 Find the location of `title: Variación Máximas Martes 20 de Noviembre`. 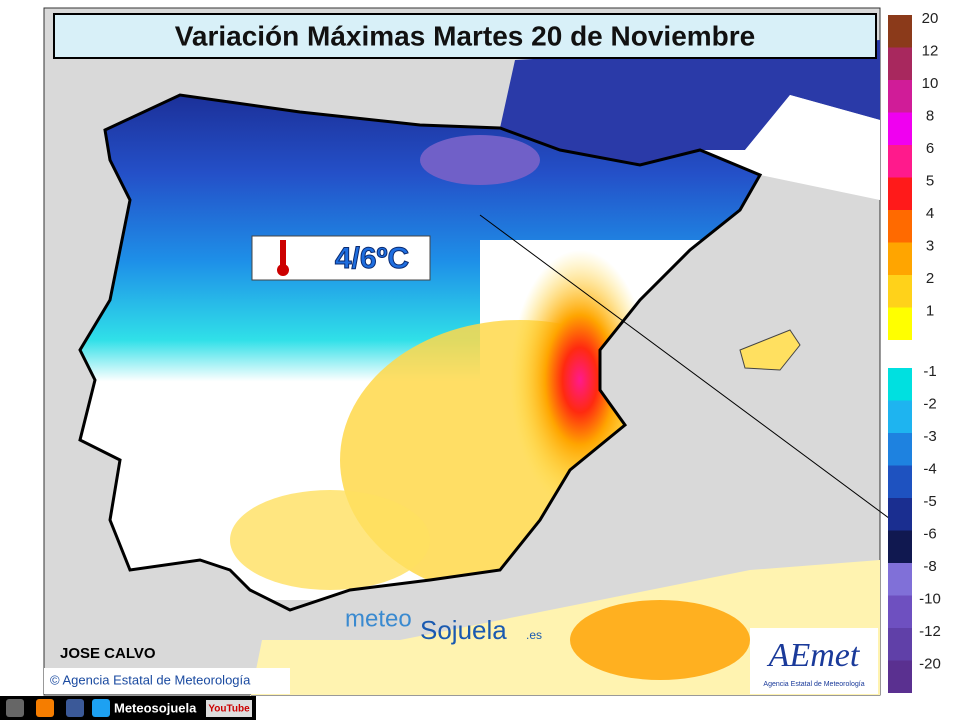

title: Variación Máximas Martes 20 de Noviembre is located at coordinates (465, 35).